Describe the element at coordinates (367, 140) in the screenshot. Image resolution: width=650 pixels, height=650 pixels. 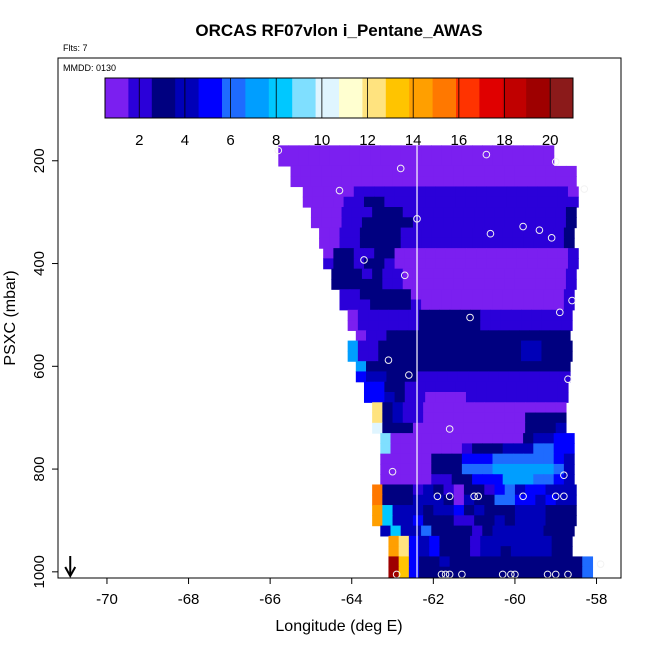
I see `colorbar-tick-label: 12` at that location.